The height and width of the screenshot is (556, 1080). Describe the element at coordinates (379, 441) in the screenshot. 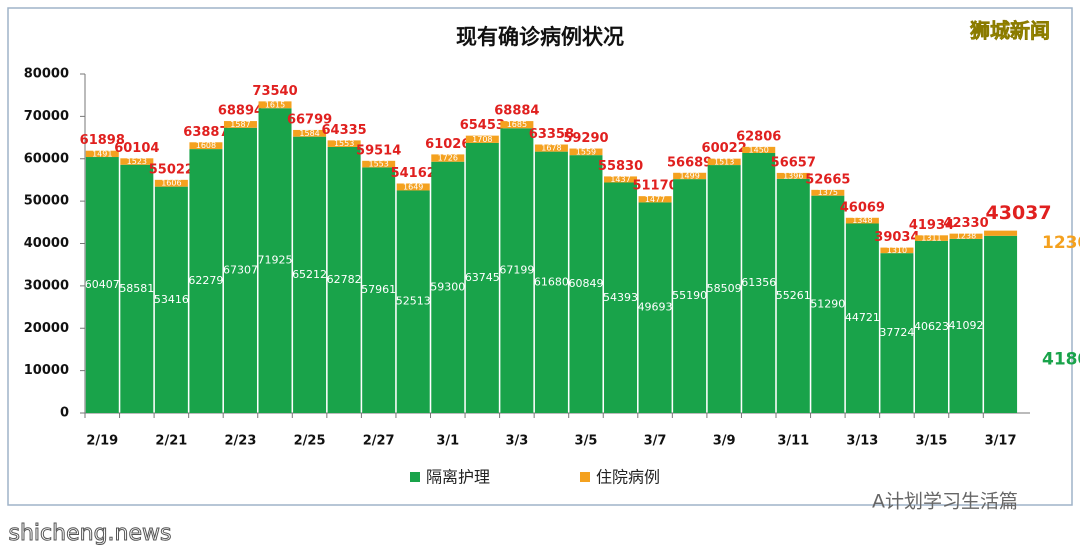

I see `x-tick-label: 2/27` at that location.